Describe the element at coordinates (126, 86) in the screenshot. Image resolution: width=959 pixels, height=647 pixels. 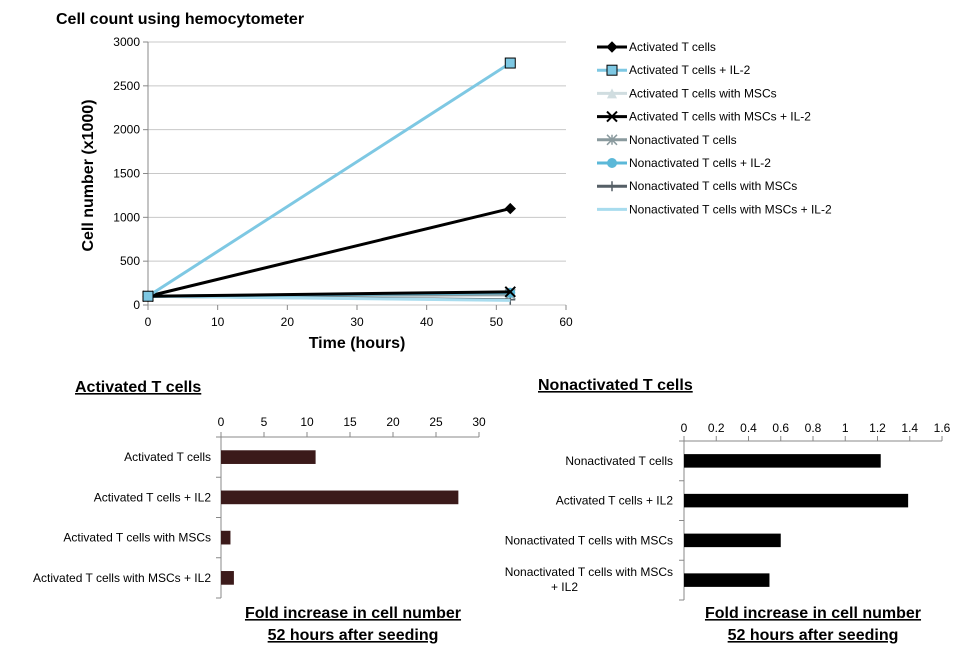
I see `y-tick-label: 2500` at that location.